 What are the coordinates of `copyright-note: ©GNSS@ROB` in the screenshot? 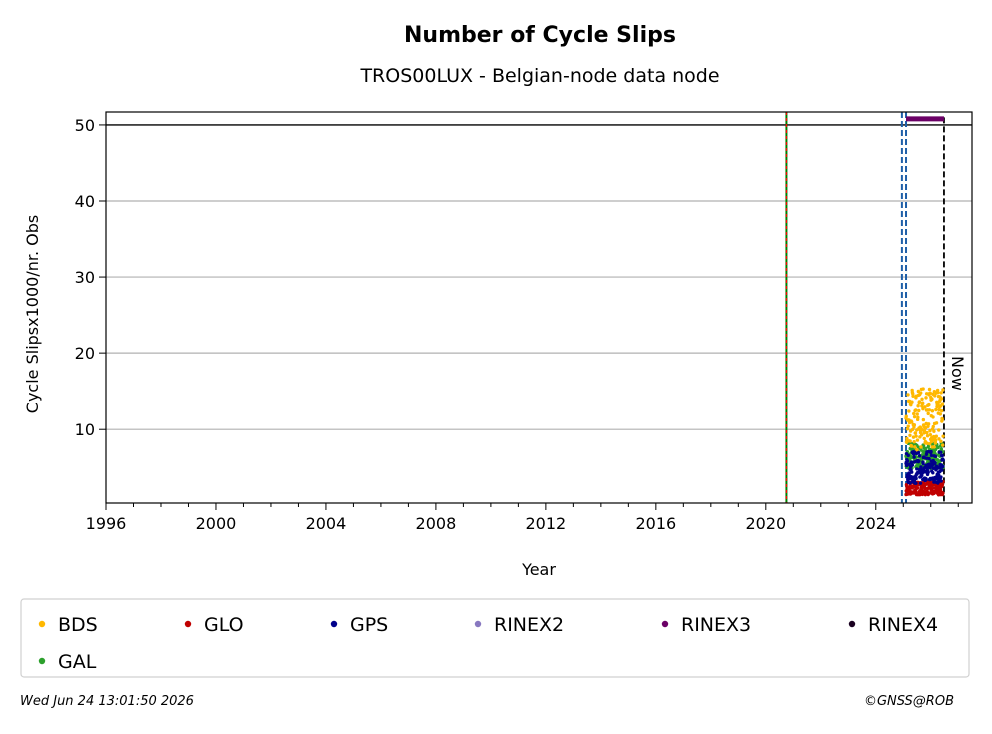 It's located at (908, 701).